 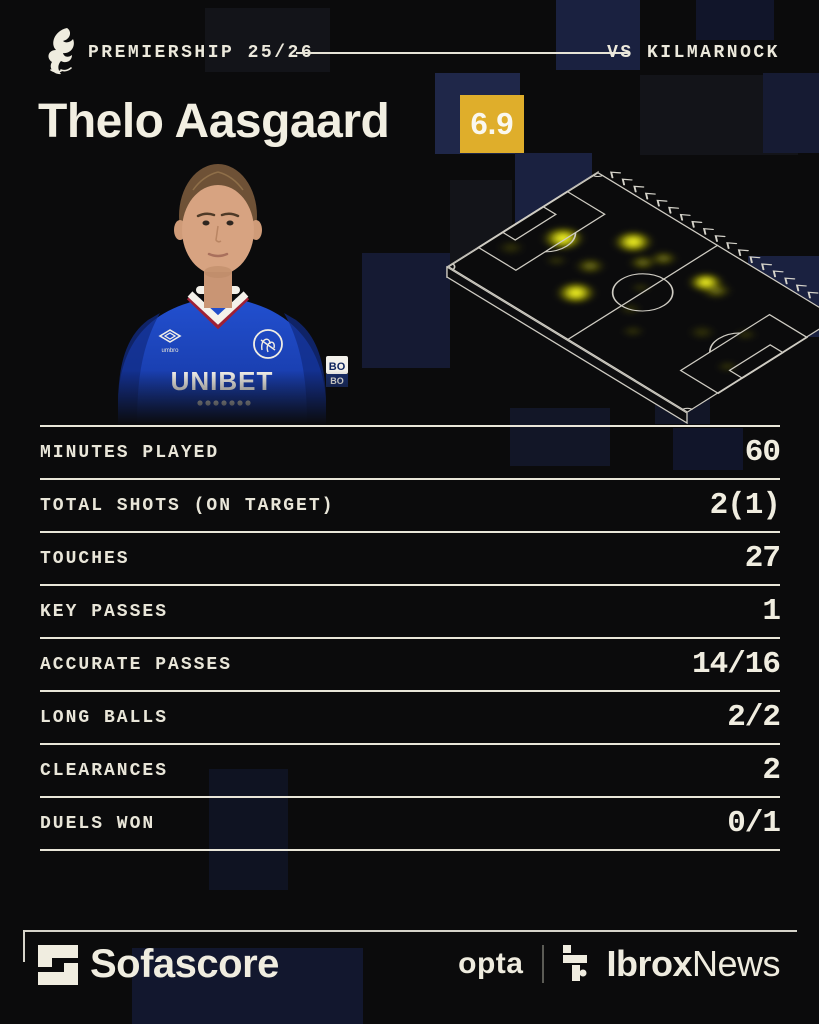 What do you see at coordinates (492, 124) in the screenshot?
I see `rating-badge: 6.9` at bounding box center [492, 124].